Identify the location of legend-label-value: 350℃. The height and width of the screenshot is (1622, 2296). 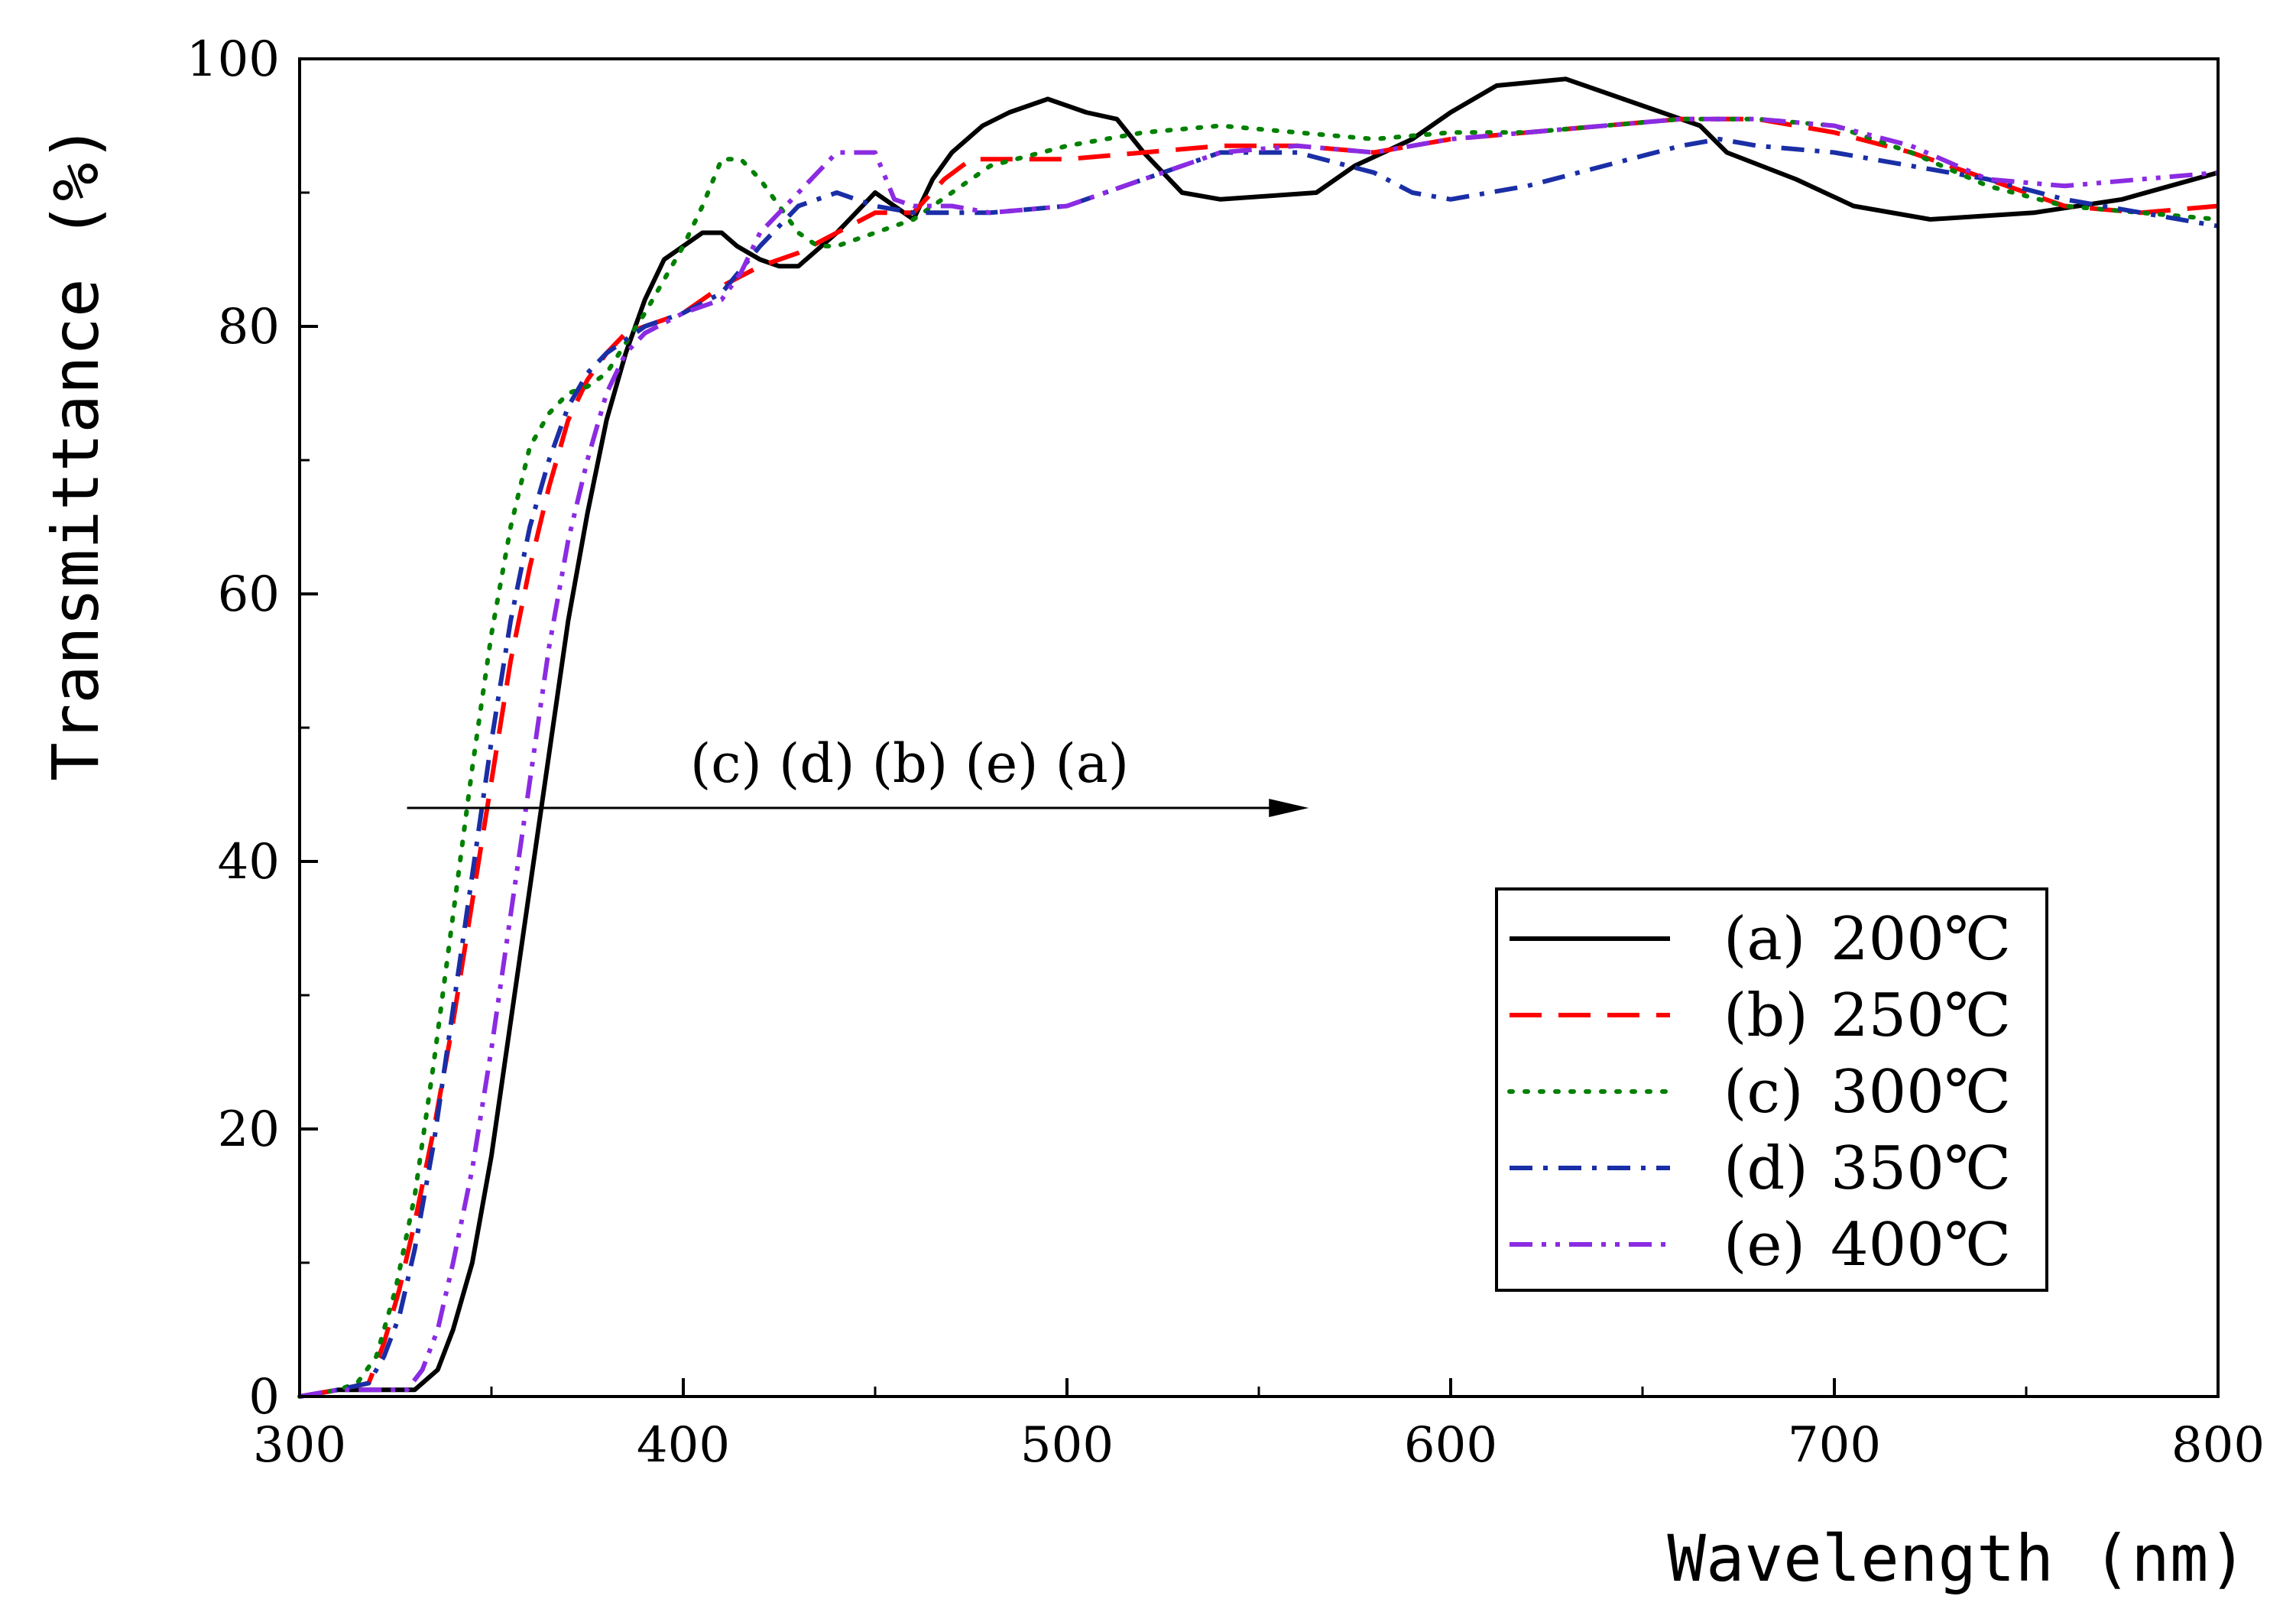
(1921, 1168).